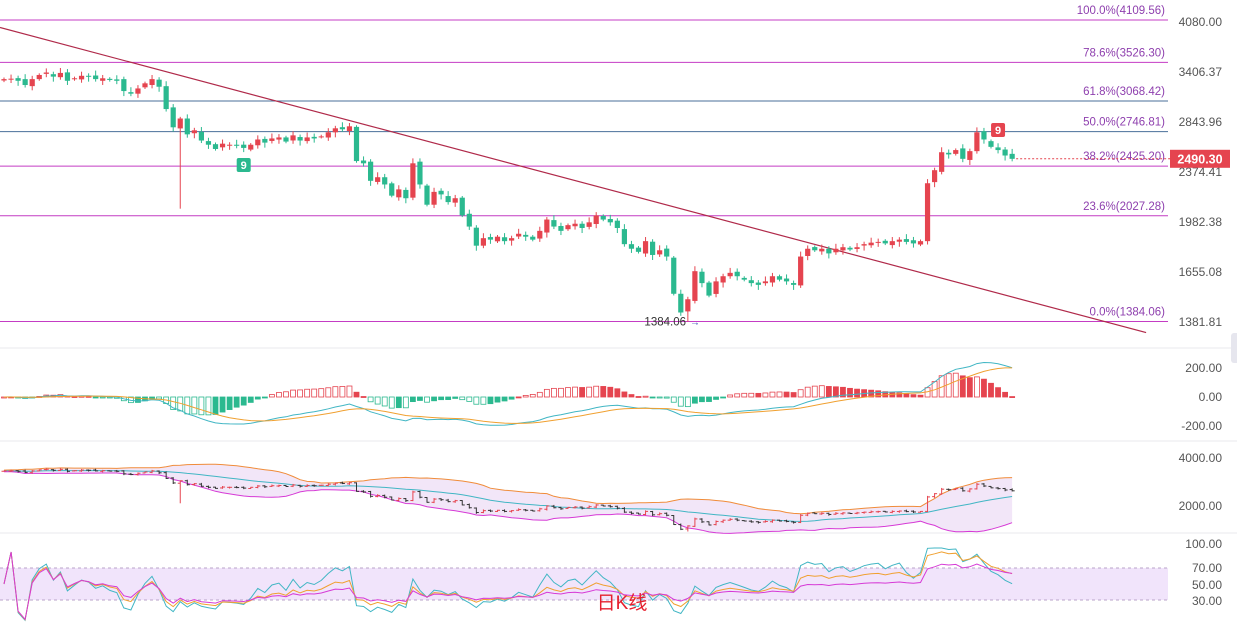 The width and height of the screenshot is (1237, 629). Describe the element at coordinates (622, 603) in the screenshot. I see `chart-watermark: 日K线` at that location.